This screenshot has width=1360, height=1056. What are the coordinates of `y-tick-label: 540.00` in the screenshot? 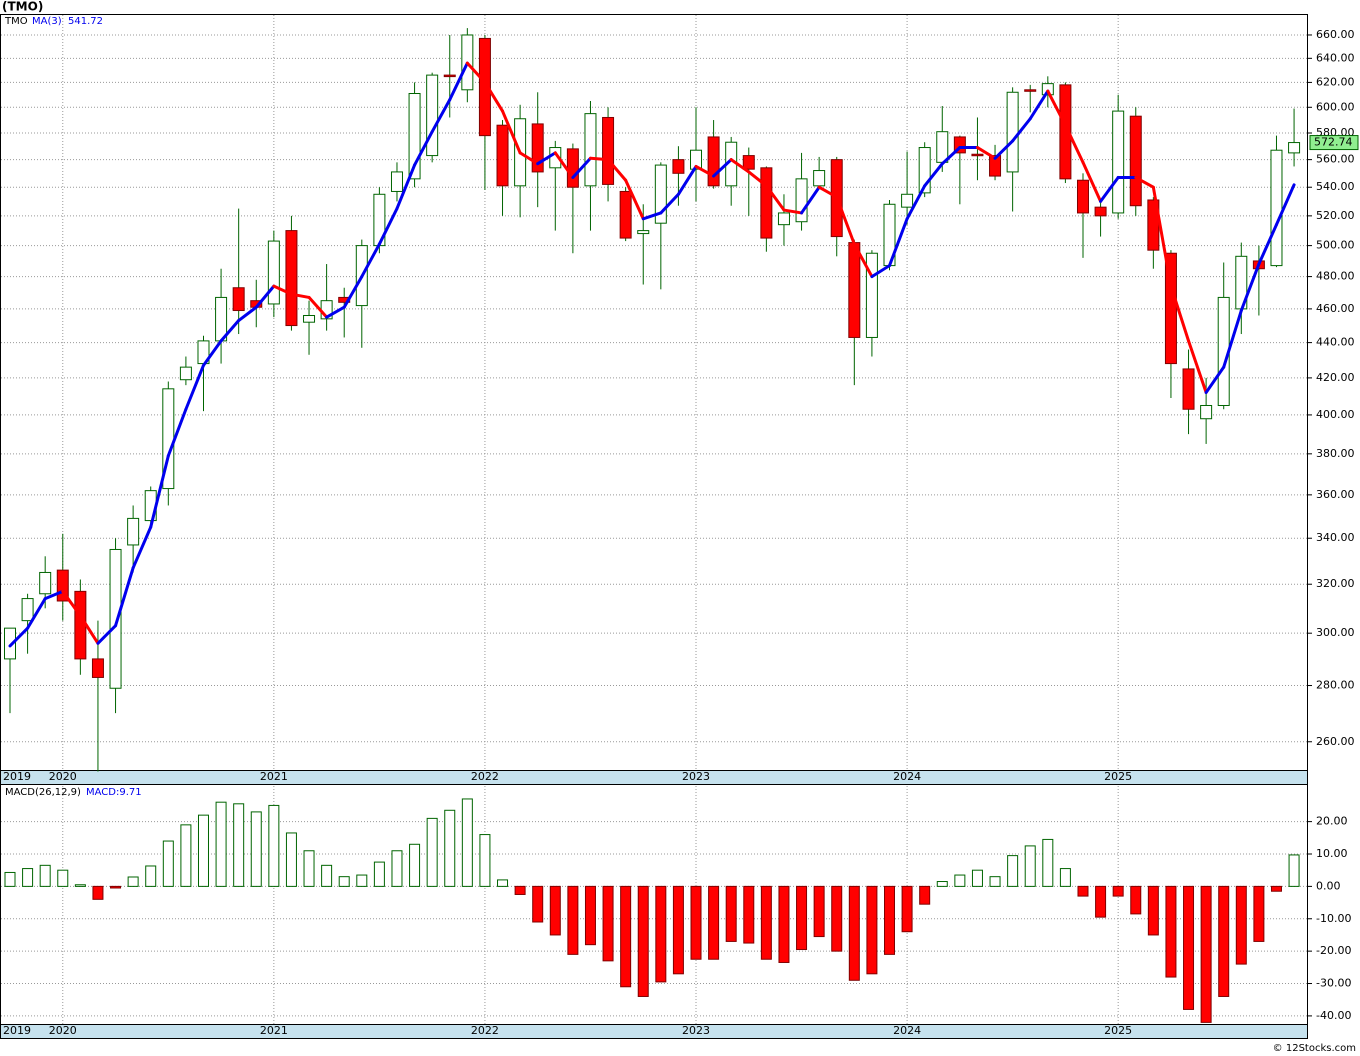 It's located at (1335, 186).